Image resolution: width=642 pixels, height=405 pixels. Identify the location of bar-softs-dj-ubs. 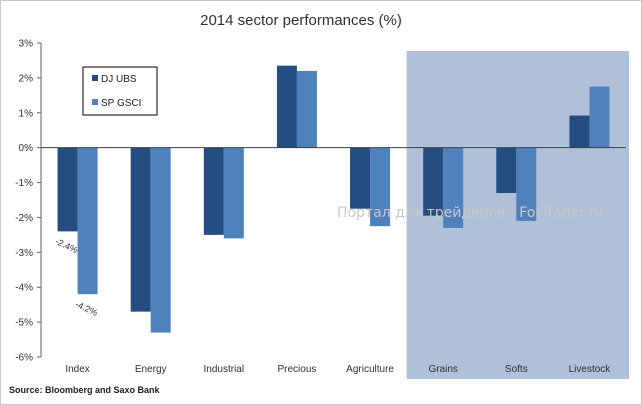
(506, 170).